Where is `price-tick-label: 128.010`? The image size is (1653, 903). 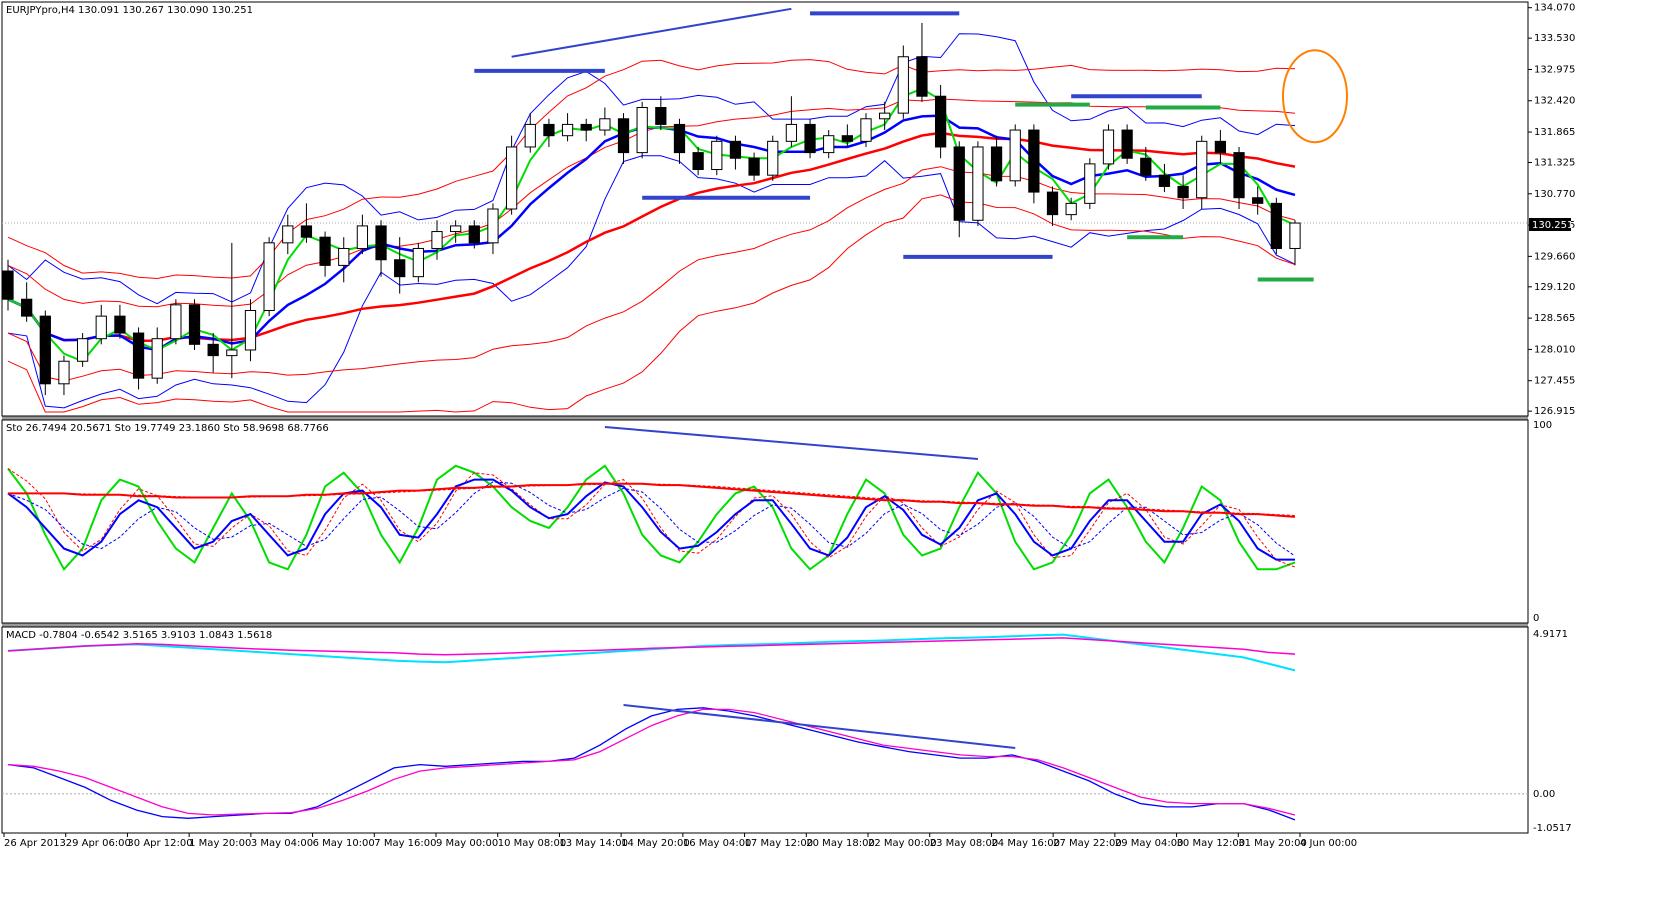
price-tick-label: 128.010 is located at coordinates (1554, 349).